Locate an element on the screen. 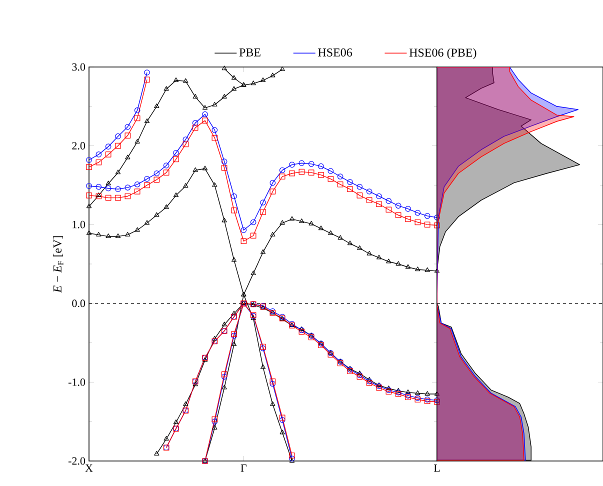 The width and height of the screenshot is (603, 486). x-tick-label: L is located at coordinates (437, 468).